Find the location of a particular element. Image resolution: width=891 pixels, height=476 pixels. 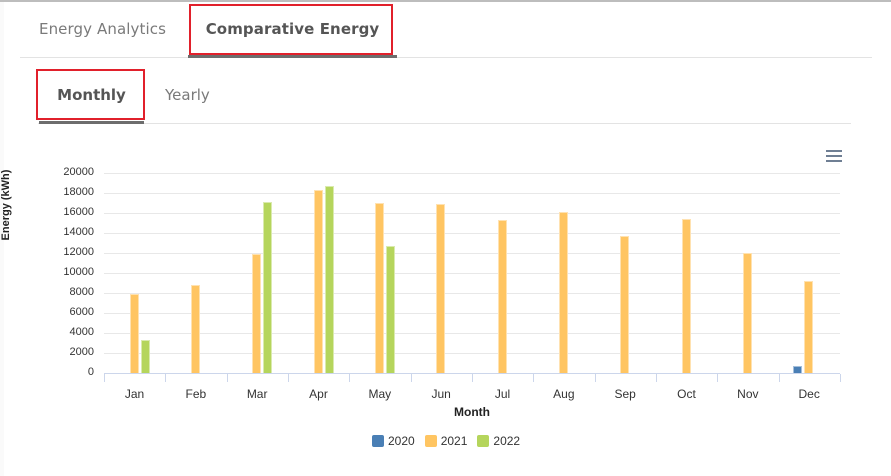

left-edge is located at coordinates (2, 239).